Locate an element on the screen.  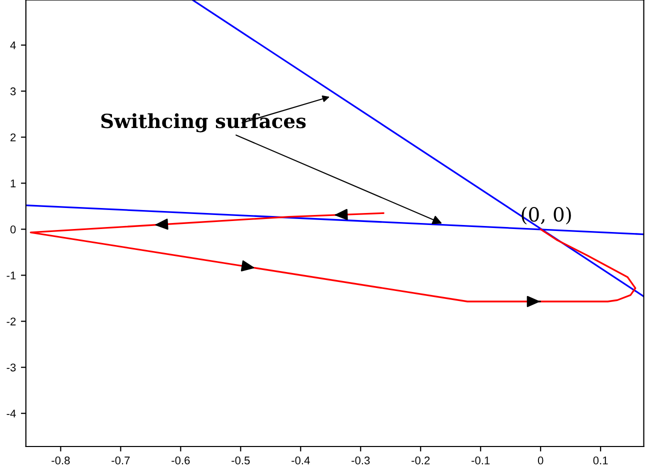
x-tick-label: -0.5 is located at coordinates (241, 460).